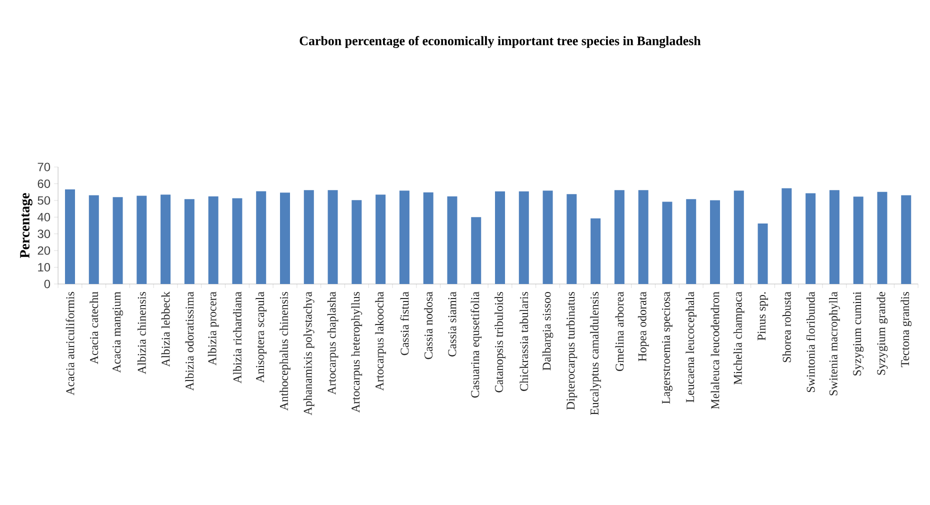 The width and height of the screenshot is (930, 505). I want to click on x-tick-label: Dalbargia sissoo, so click(548, 331).